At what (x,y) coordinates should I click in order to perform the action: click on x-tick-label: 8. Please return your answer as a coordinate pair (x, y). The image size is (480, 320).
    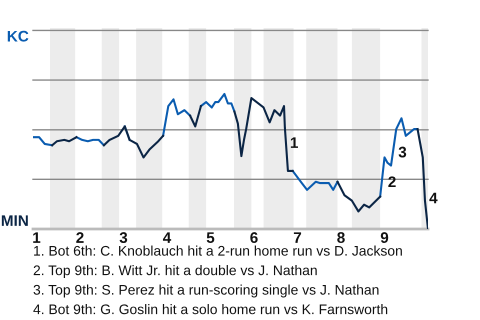
    Looking at the image, I should click on (341, 237).